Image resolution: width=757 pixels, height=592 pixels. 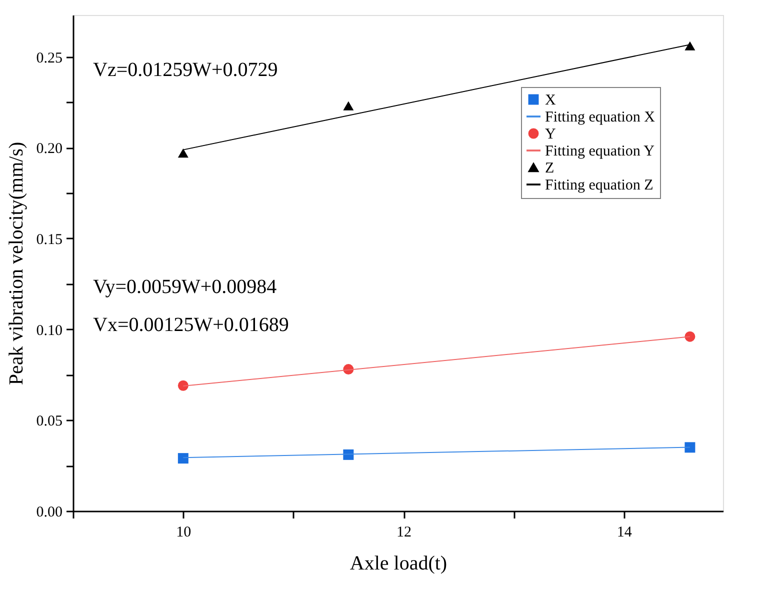 I want to click on legend-label: Fitting equation Y, so click(x=600, y=152).